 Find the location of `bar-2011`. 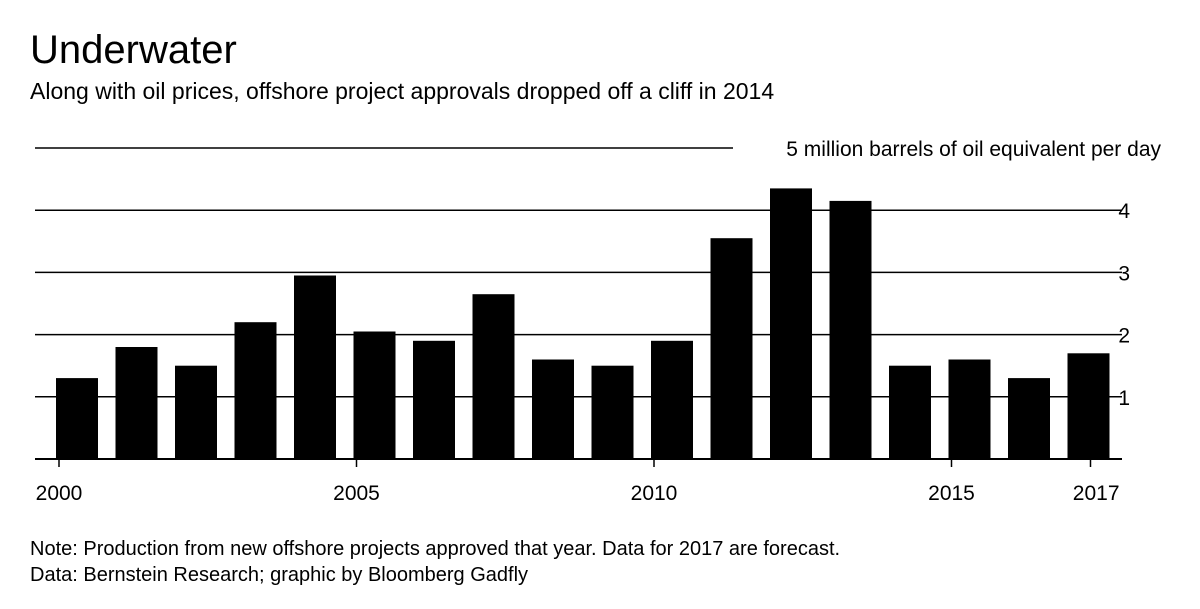

bar-2011 is located at coordinates (731, 348).